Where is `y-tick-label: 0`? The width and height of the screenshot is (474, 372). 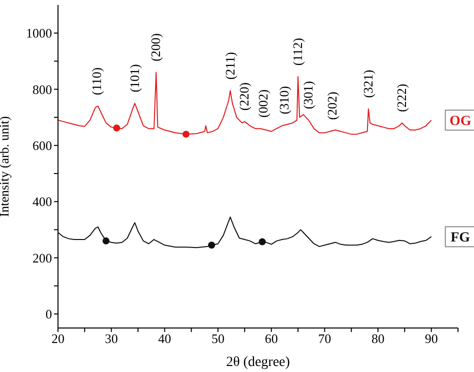 y-tick-label: 0 is located at coordinates (49, 314).